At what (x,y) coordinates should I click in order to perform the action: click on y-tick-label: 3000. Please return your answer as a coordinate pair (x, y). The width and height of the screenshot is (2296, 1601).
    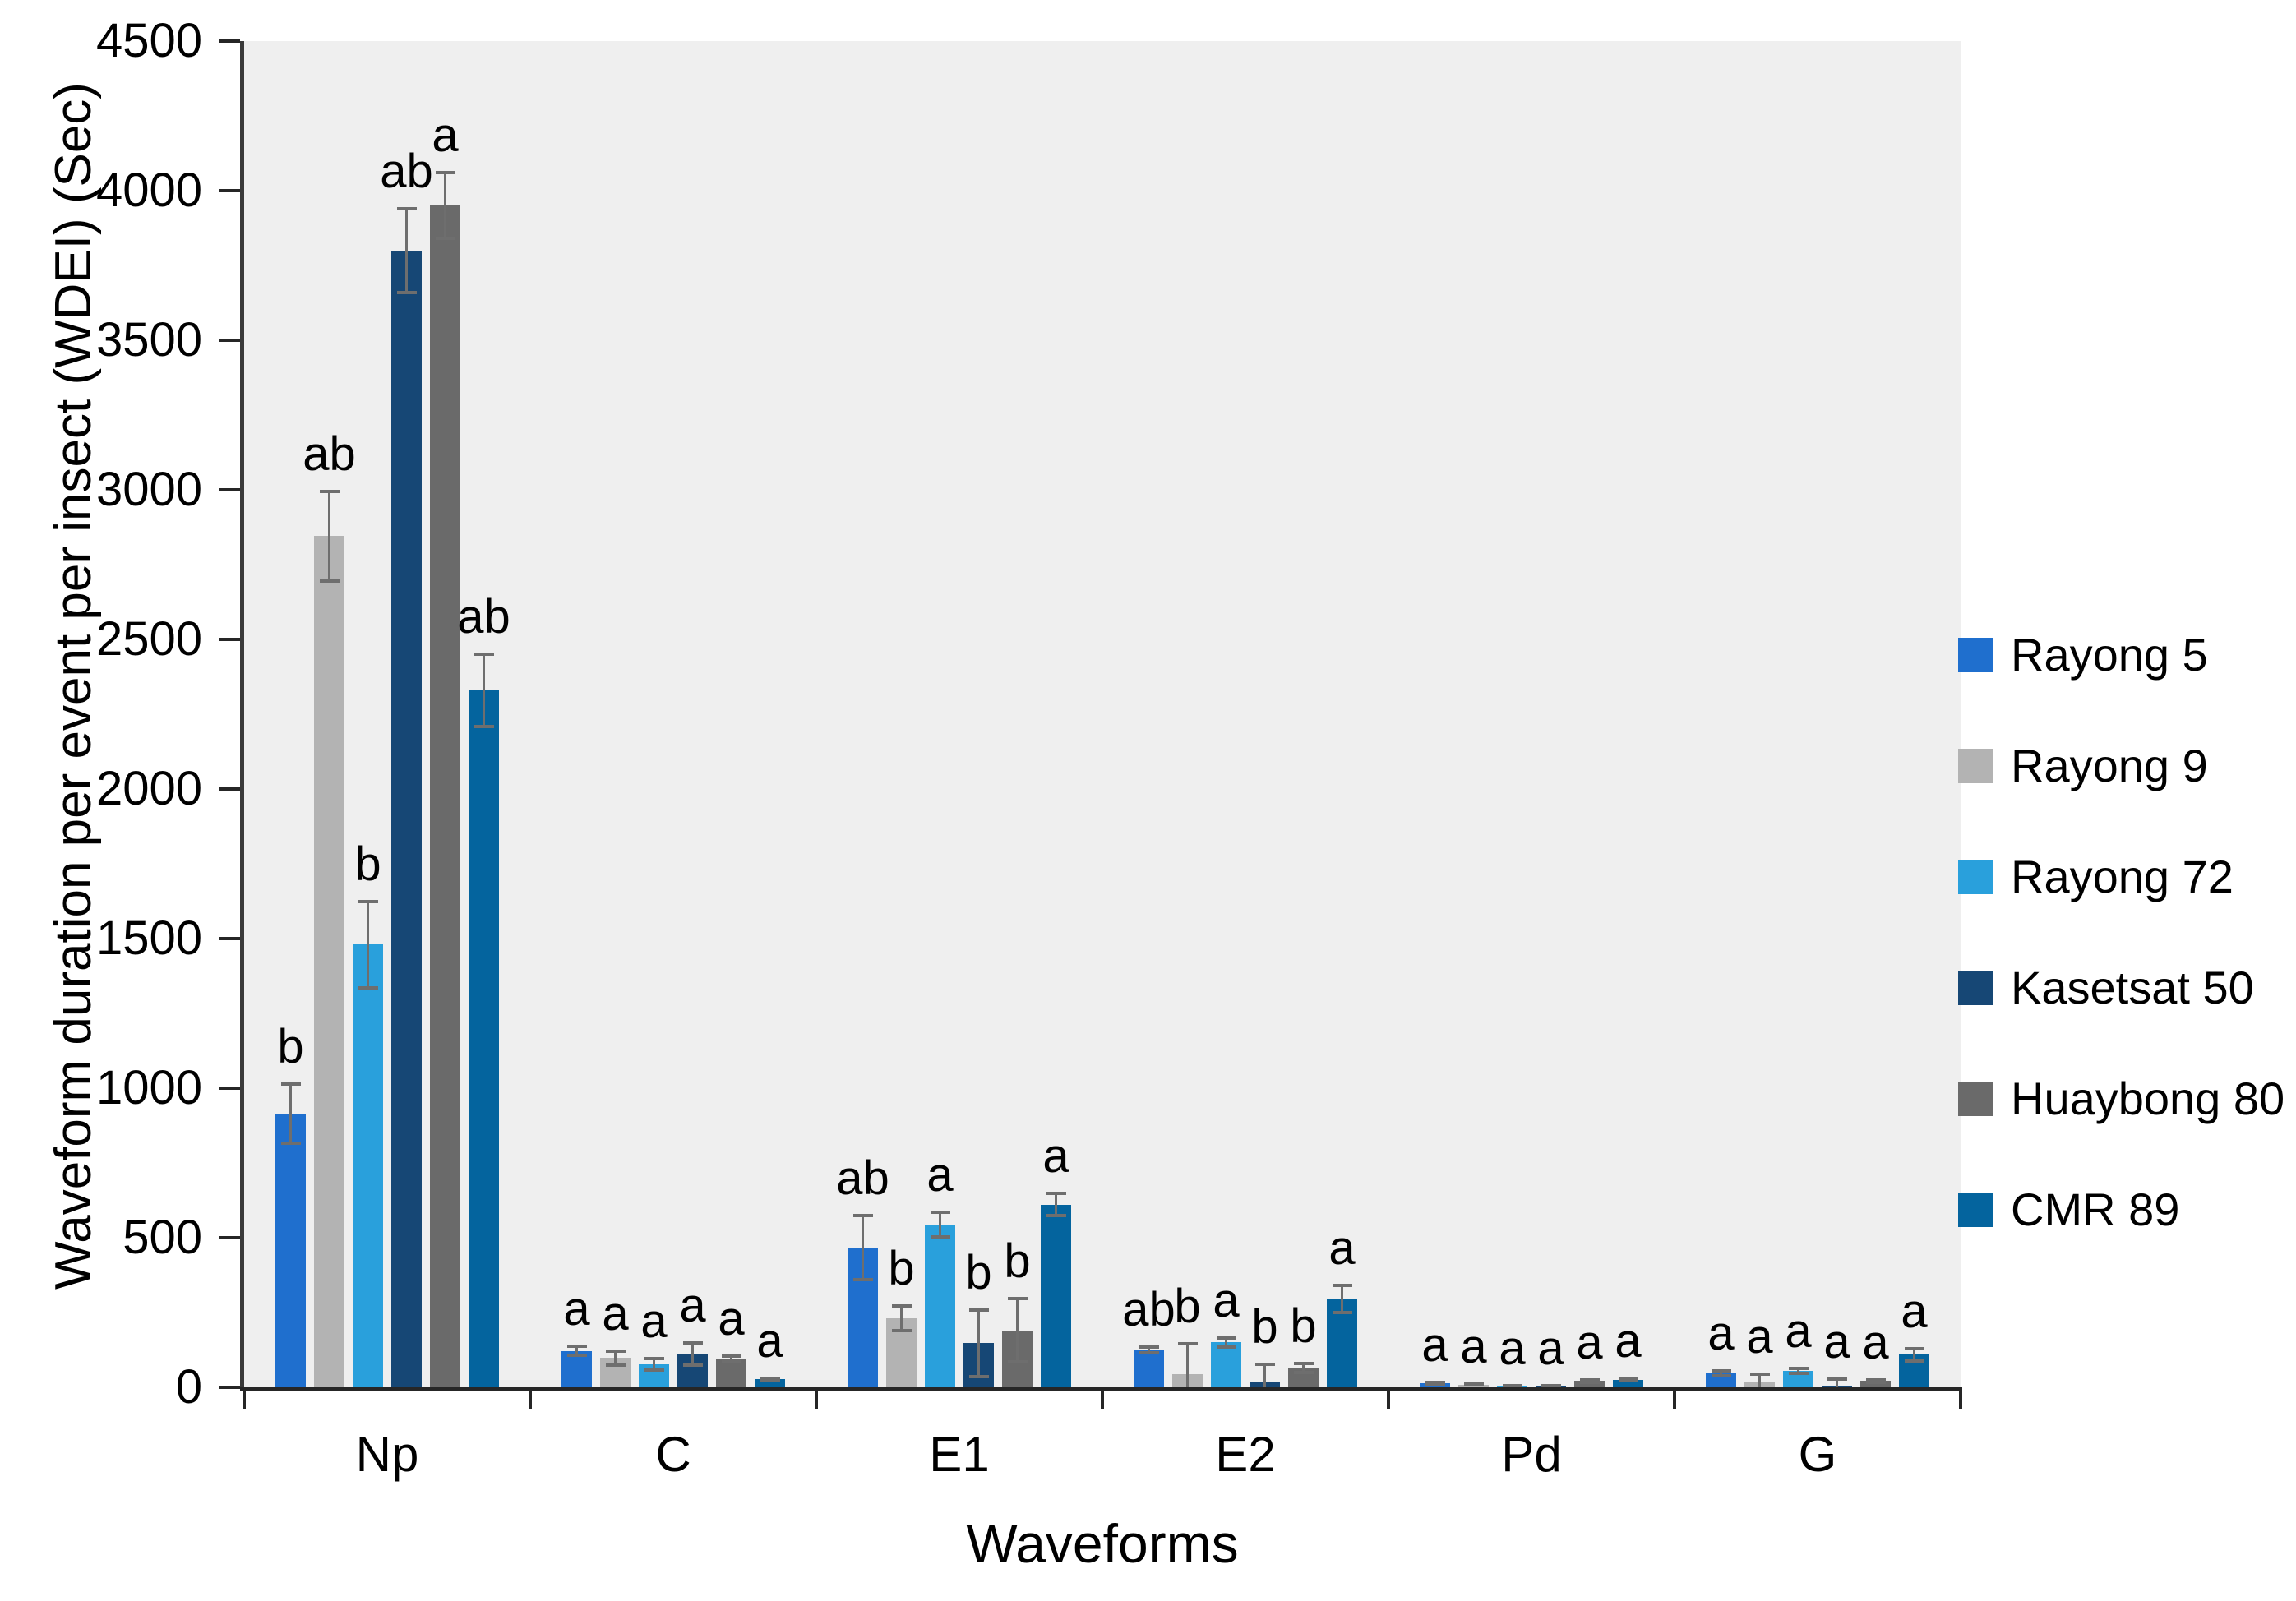
    Looking at the image, I should click on (148, 489).